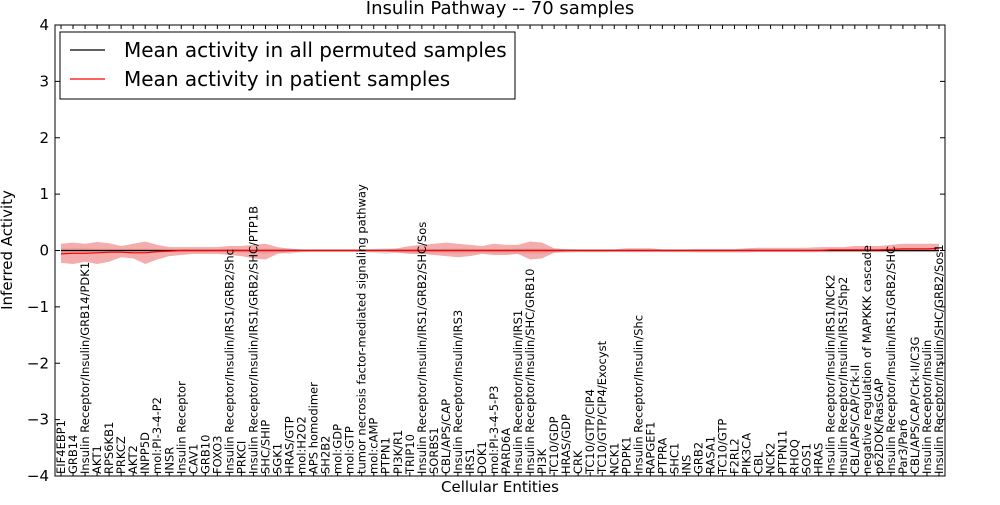 This screenshot has width=1000, height=505. I want to click on x-entity-label: TC10/GTP/CIP4, so click(590, 432).